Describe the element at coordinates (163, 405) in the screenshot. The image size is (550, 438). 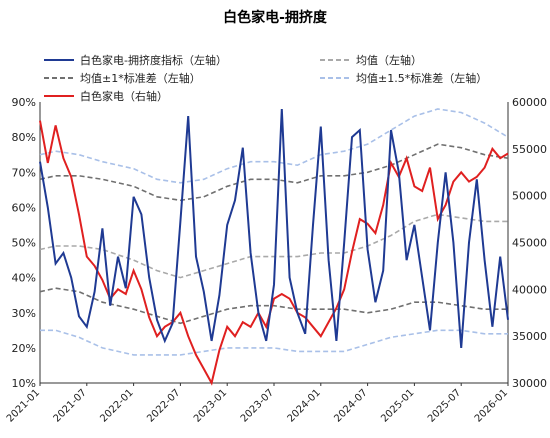
I see `x-tick-label: 2022-07` at that location.